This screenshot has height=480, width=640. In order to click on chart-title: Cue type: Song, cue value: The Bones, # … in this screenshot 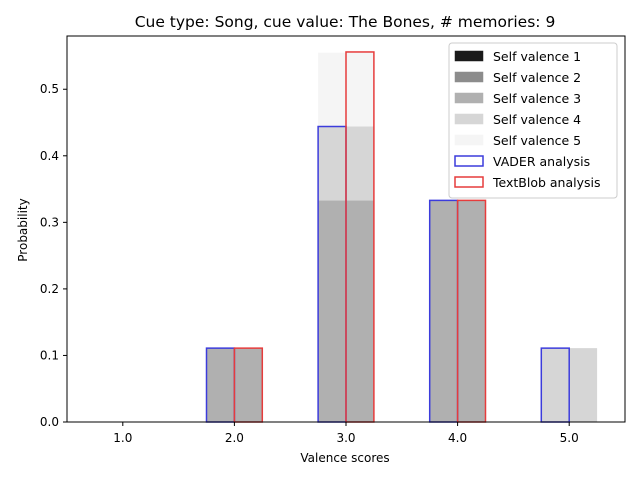, I will do `click(345, 22)`.